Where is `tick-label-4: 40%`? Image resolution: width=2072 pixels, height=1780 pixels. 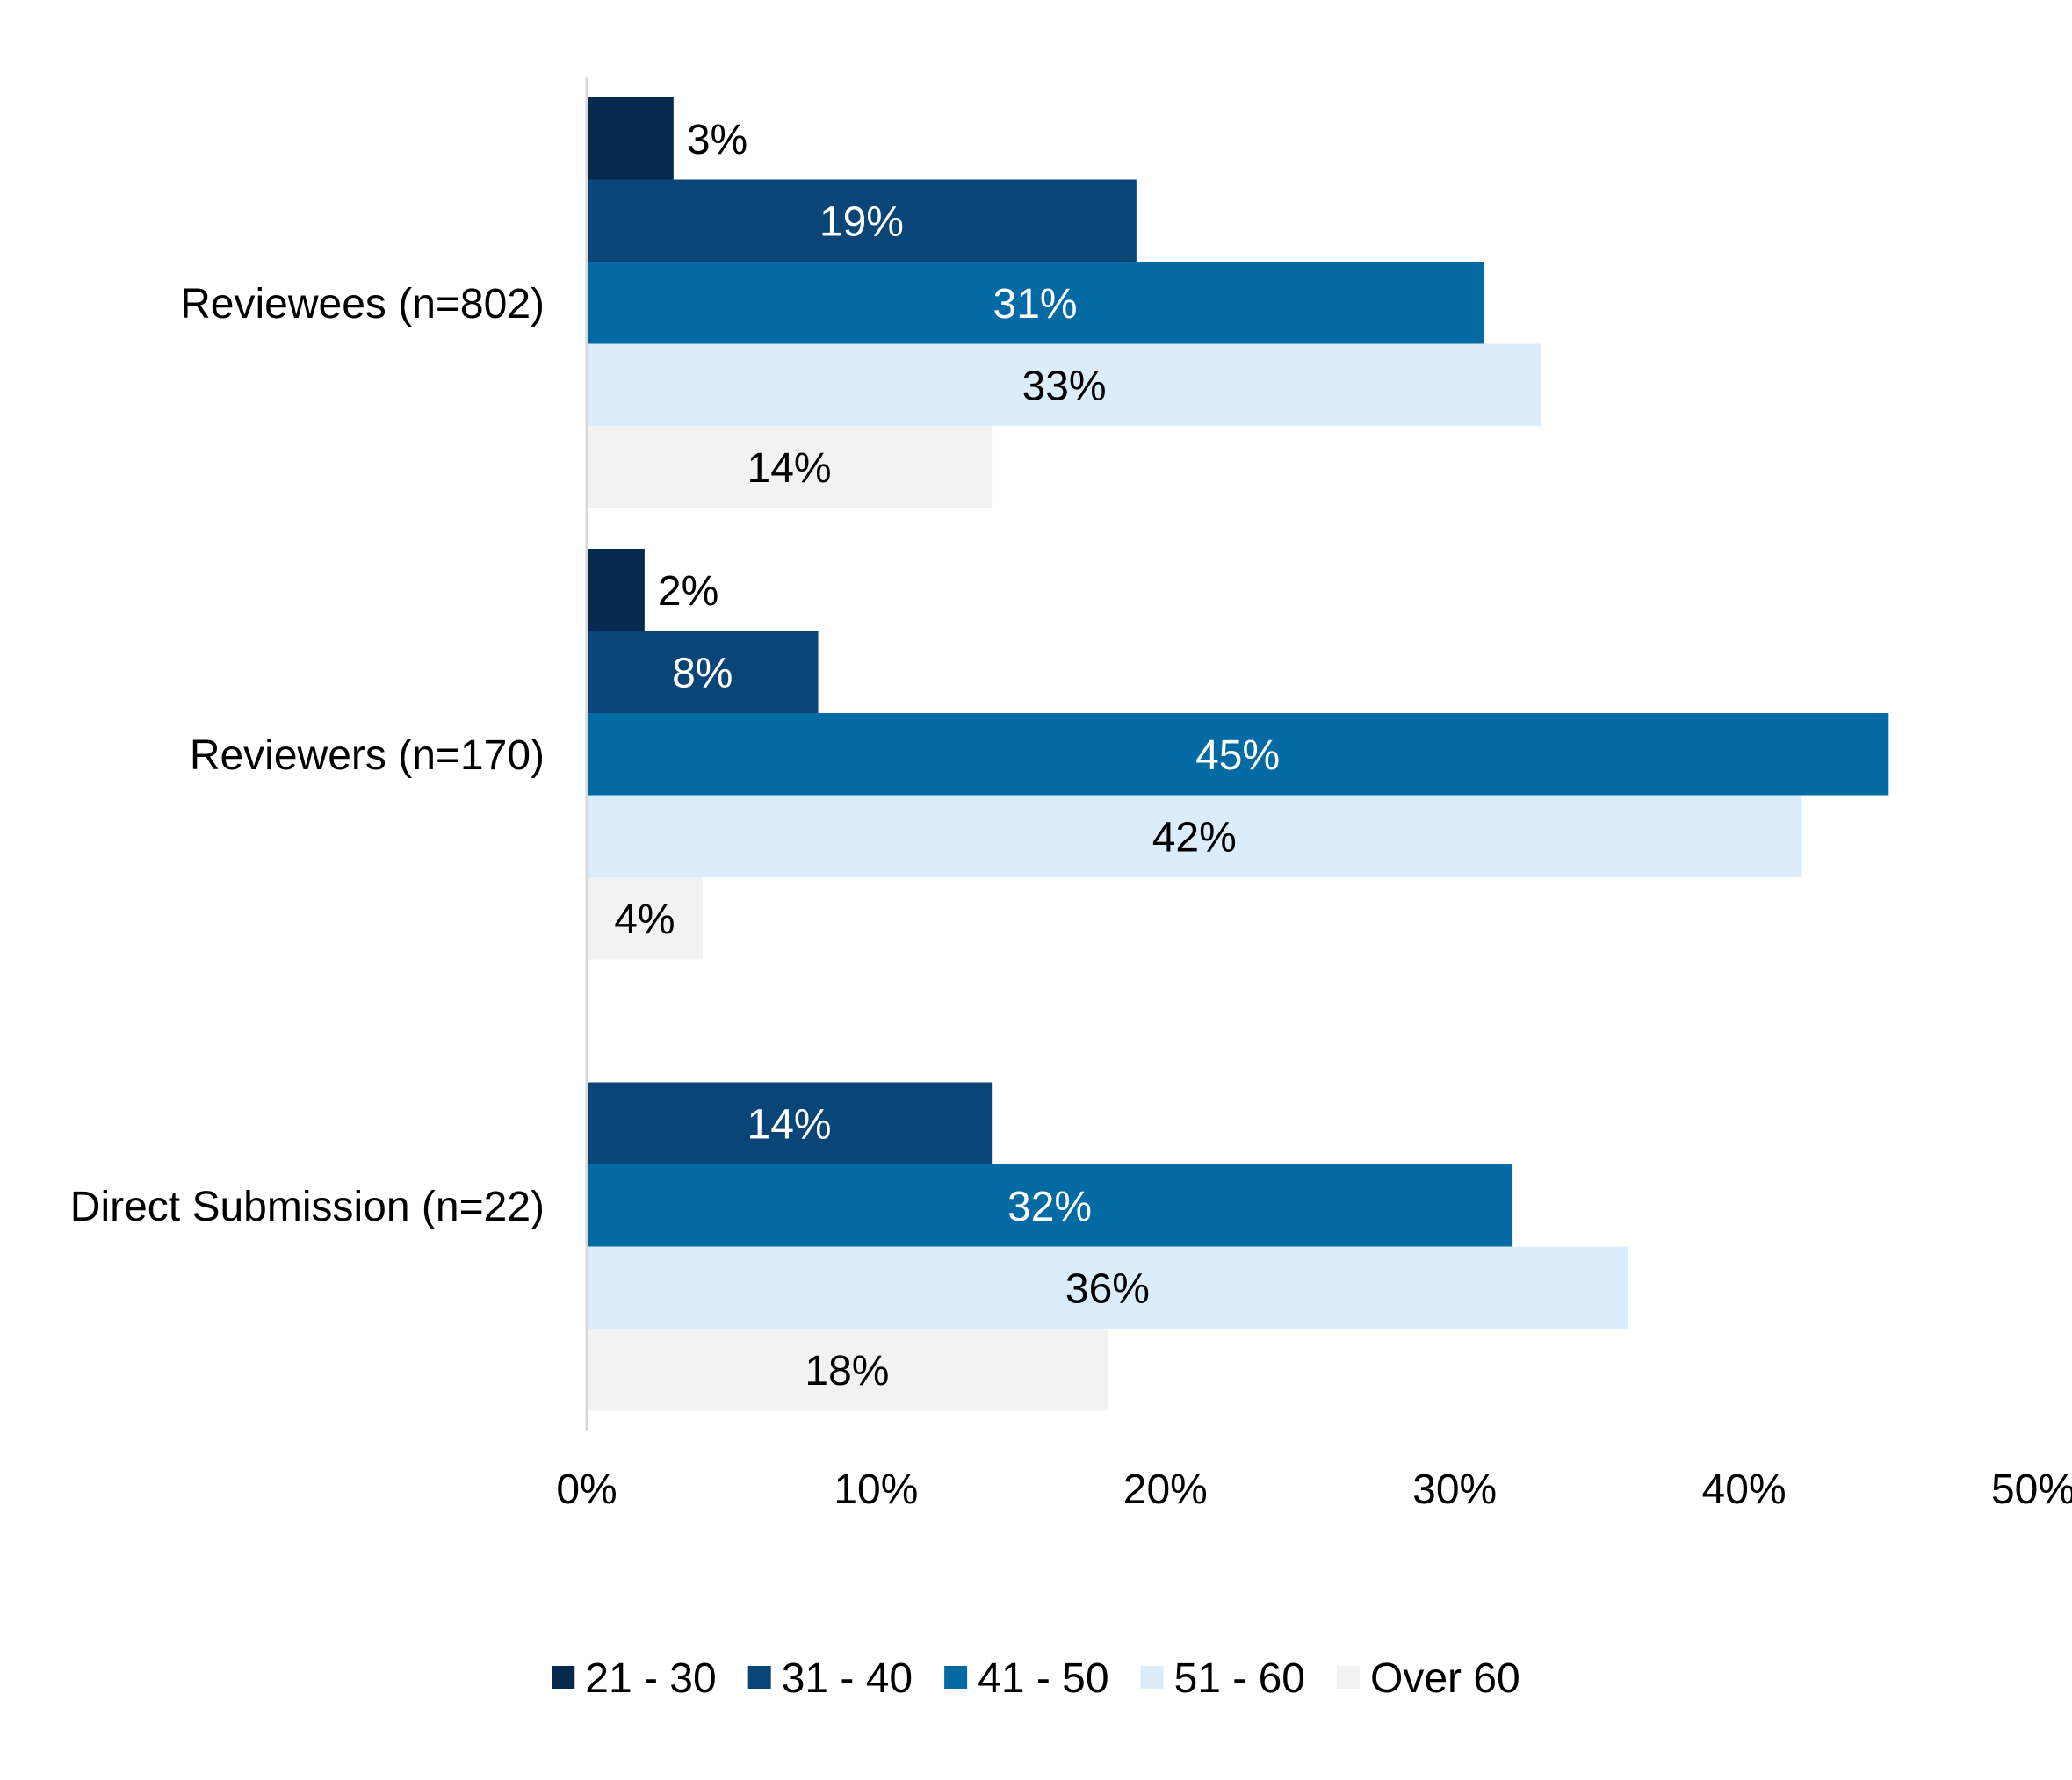
tick-label-4: 40% is located at coordinates (1744, 1490).